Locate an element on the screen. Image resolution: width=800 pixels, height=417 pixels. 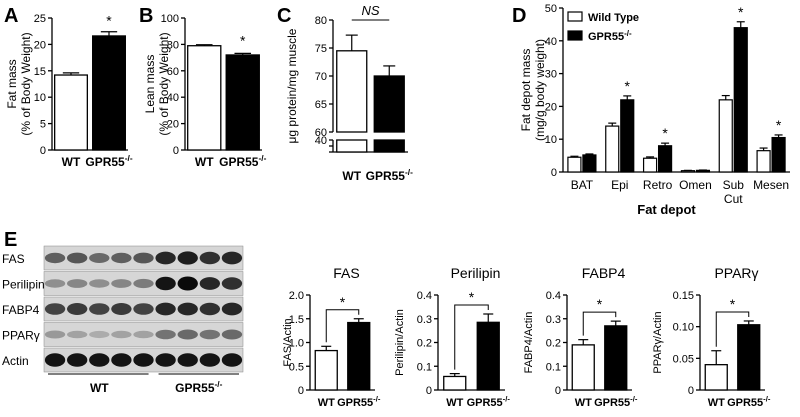
x-tick-label: Mesen is located at coordinates (771, 185).